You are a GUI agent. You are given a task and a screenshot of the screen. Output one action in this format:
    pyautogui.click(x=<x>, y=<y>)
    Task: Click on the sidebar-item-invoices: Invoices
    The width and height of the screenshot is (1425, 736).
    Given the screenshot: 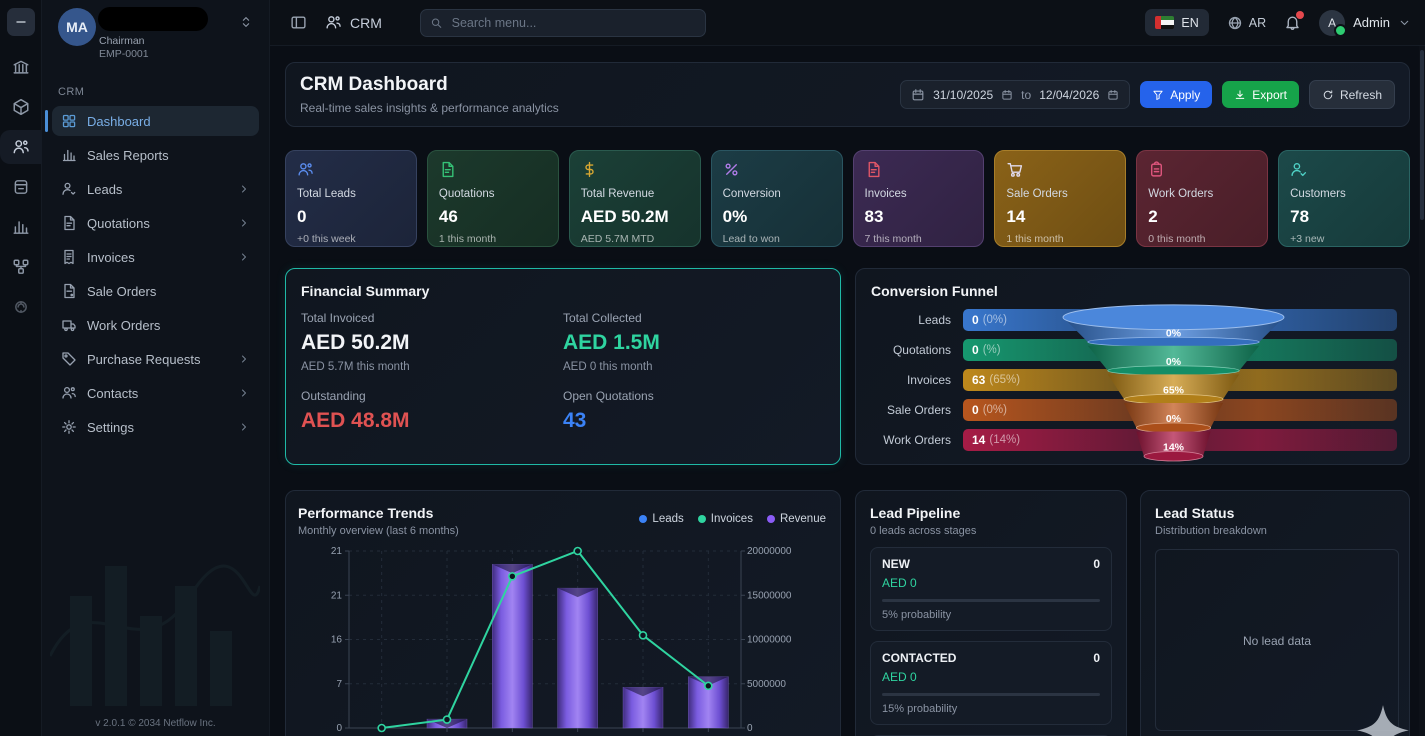 What is the action you would take?
    pyautogui.click(x=155, y=257)
    